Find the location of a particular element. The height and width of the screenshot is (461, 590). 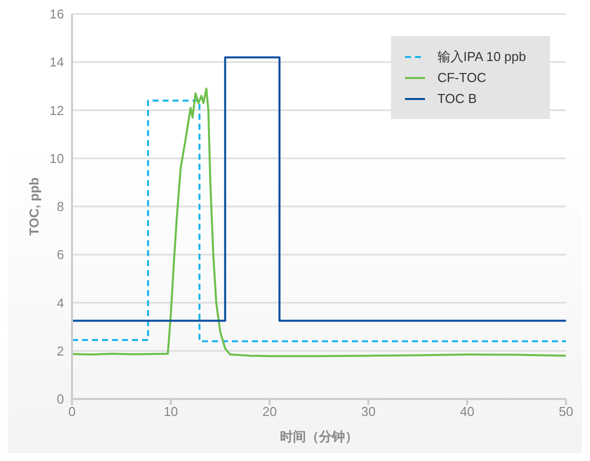

y-tick-label: 10 is located at coordinates (57, 158).